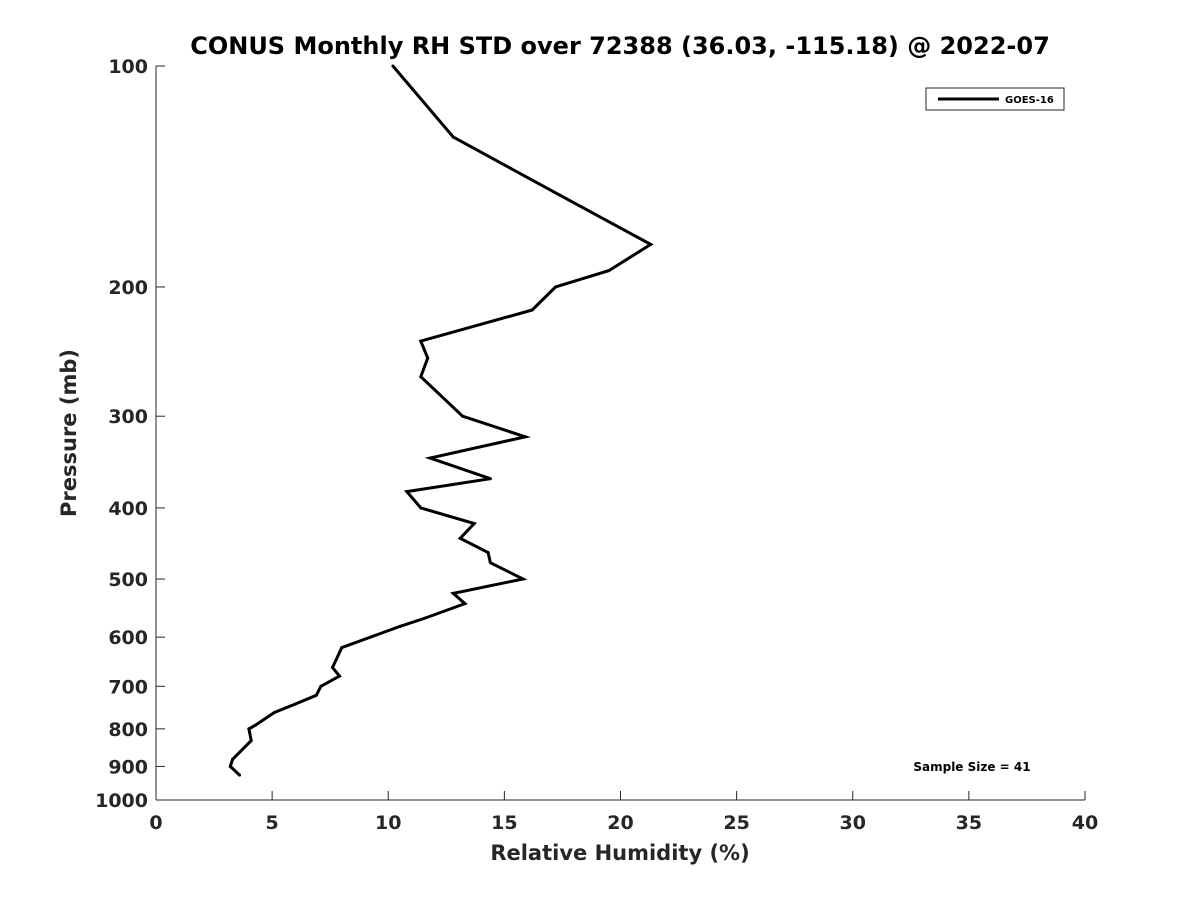 The image size is (1200, 900). Describe the element at coordinates (128, 730) in the screenshot. I see `y-tick-label: 800` at that location.